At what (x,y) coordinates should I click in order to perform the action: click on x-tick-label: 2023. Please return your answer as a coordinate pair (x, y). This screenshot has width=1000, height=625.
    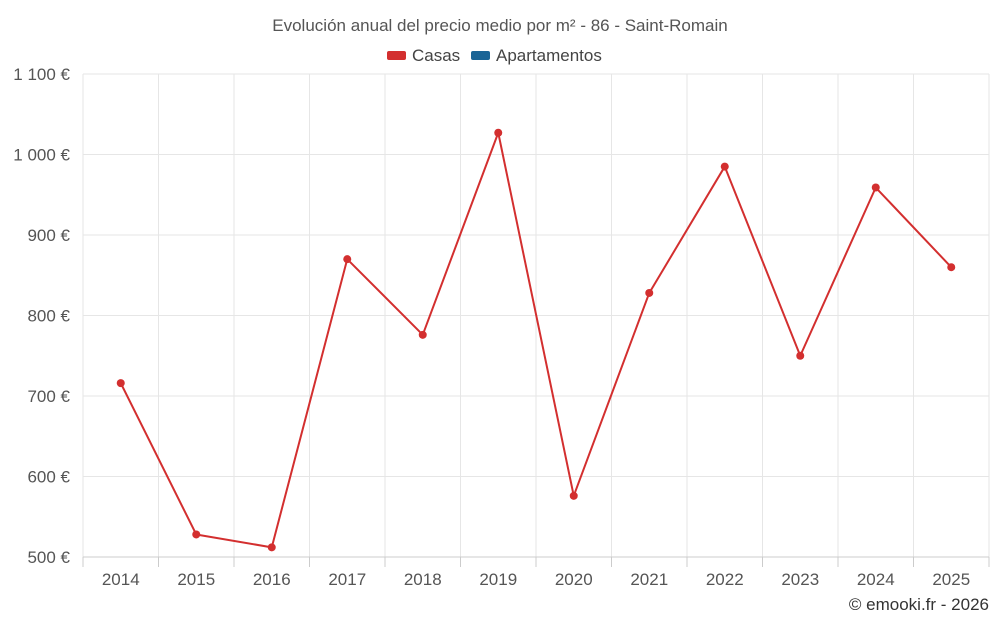
    Looking at the image, I should click on (800, 579).